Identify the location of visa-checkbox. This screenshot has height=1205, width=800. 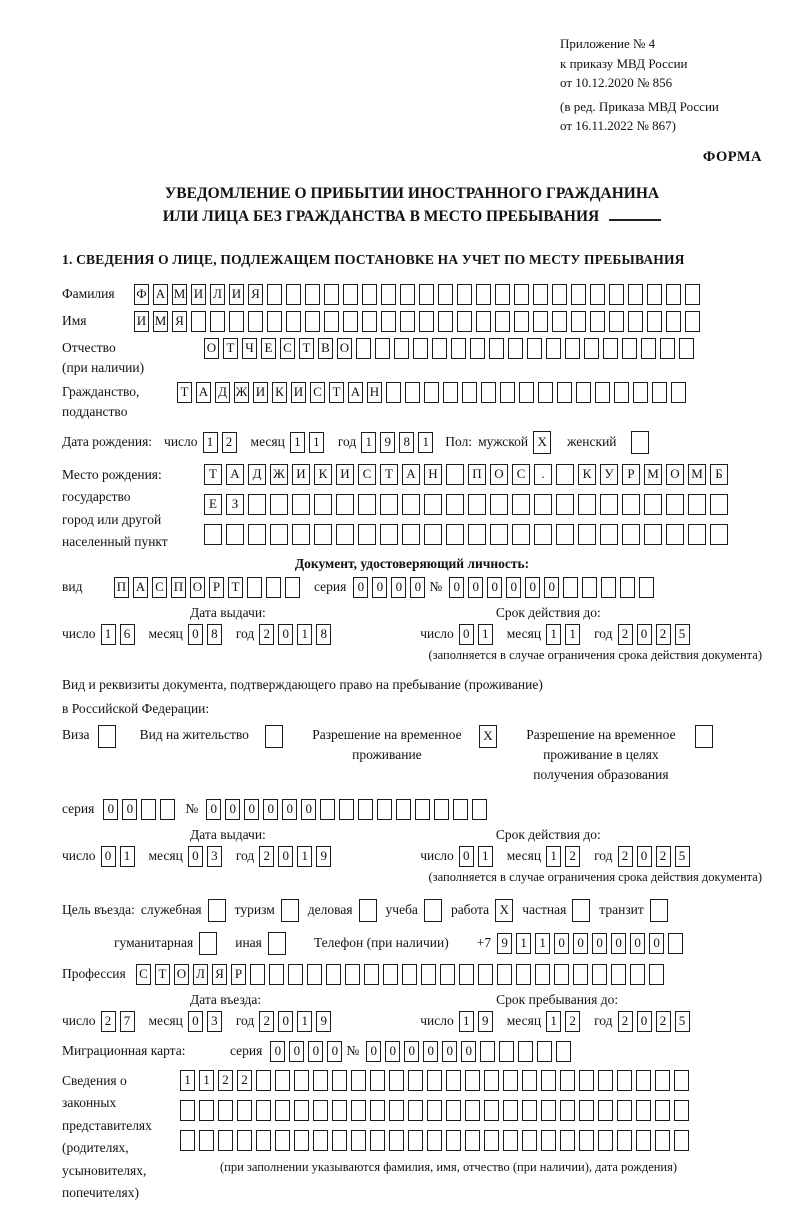
(106, 736).